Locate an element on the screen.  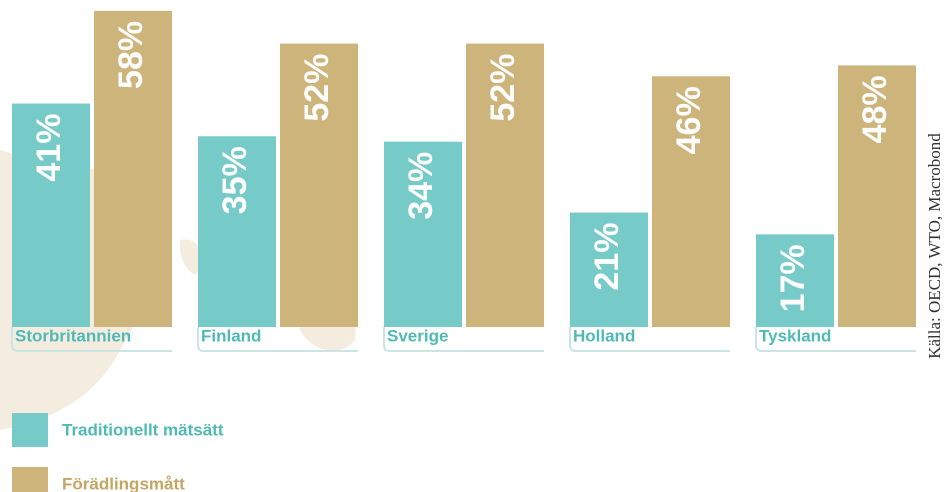
legend-label: Förädlingsmått is located at coordinates (123, 483).